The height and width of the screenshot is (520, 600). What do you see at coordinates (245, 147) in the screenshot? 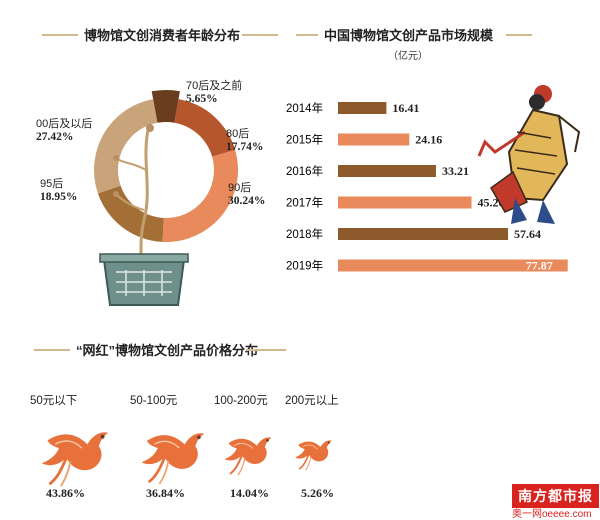
I see `pie-label-80s-pct: 17.74%` at bounding box center [245, 147].